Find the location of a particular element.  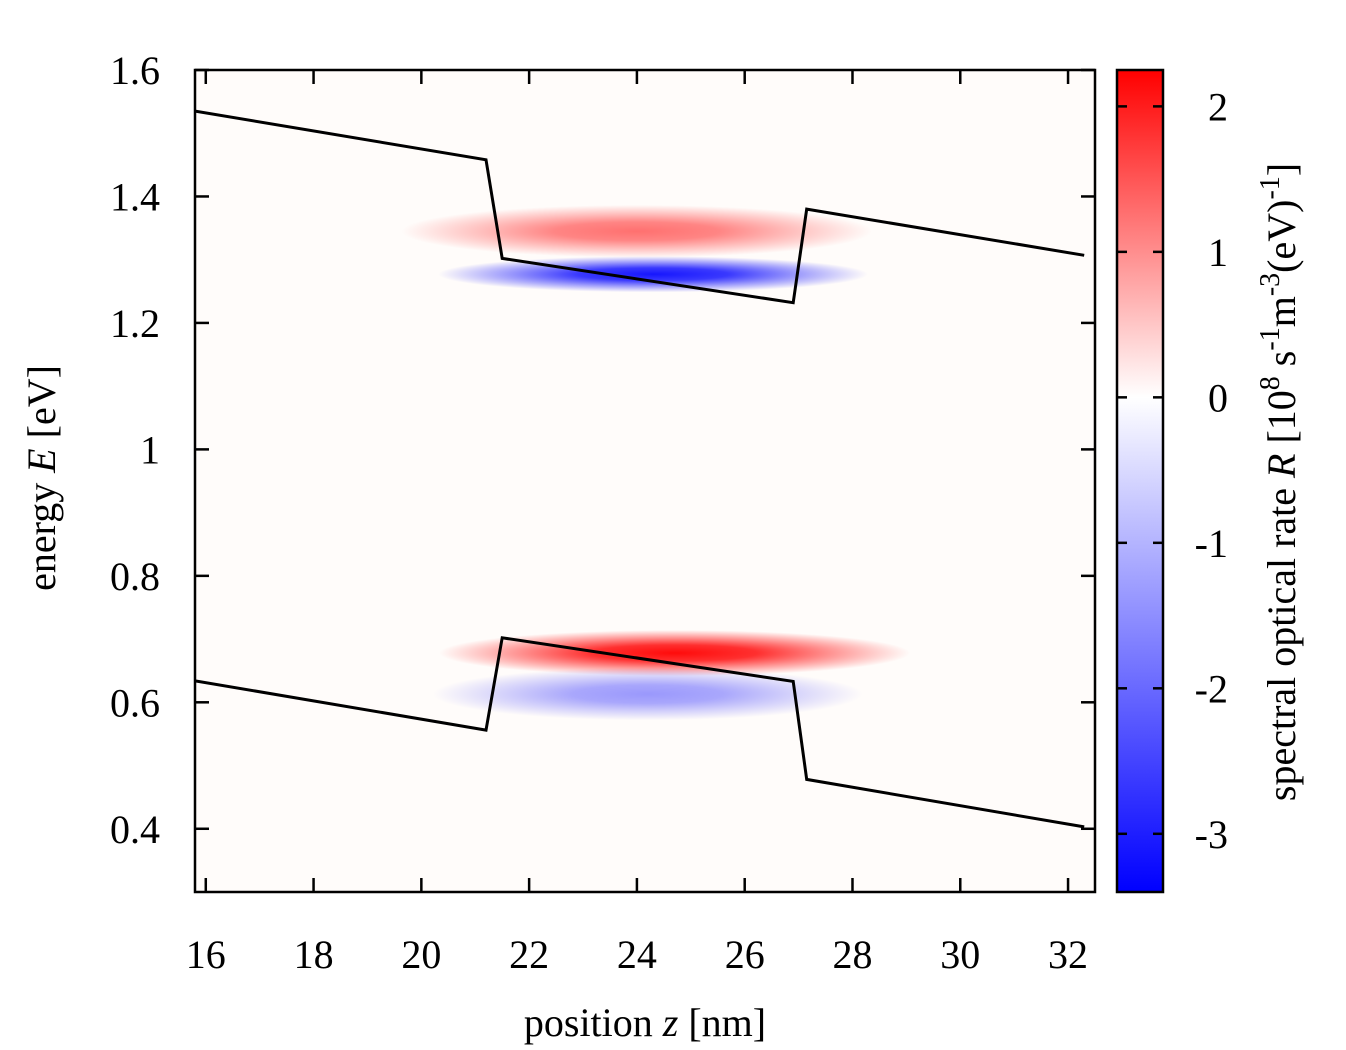

colorbar is located at coordinates (1140, 481).